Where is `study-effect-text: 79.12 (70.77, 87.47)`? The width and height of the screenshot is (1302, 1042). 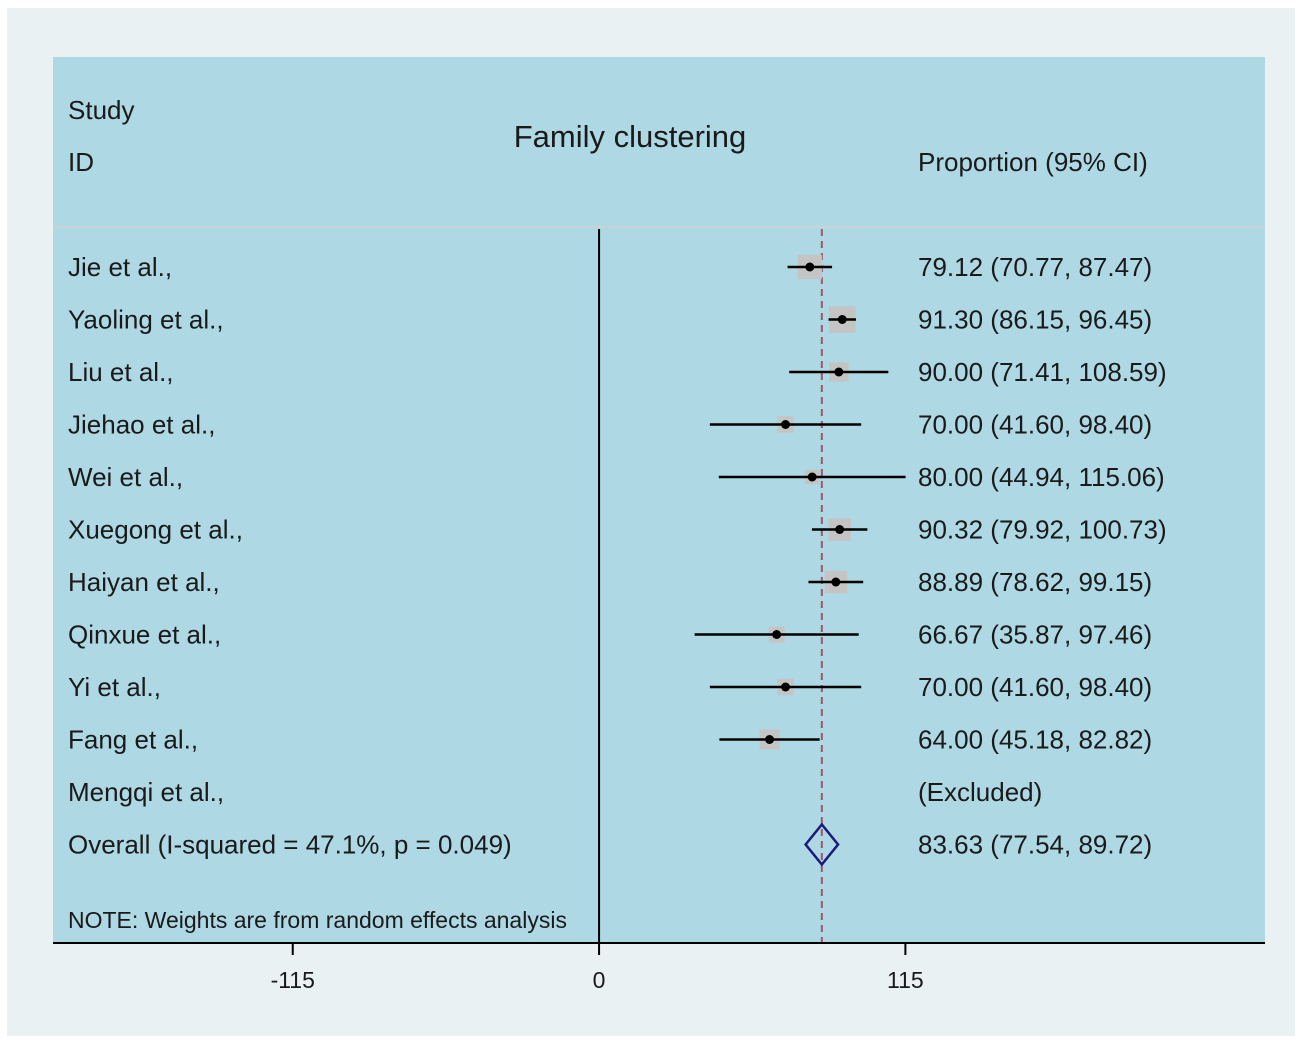
study-effect-text: 79.12 (70.77, 87.47) is located at coordinates (1035, 267).